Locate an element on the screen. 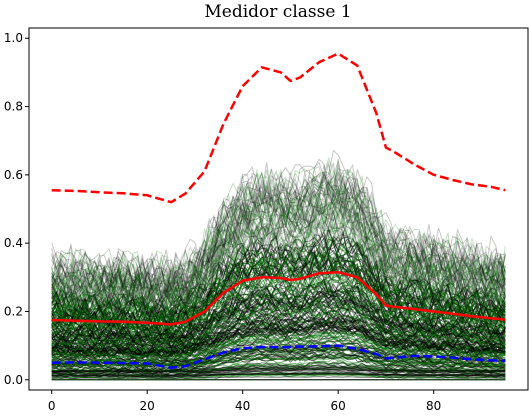 This screenshot has height=417, width=529. y-tick-label: 0.4 is located at coordinates (13, 243).